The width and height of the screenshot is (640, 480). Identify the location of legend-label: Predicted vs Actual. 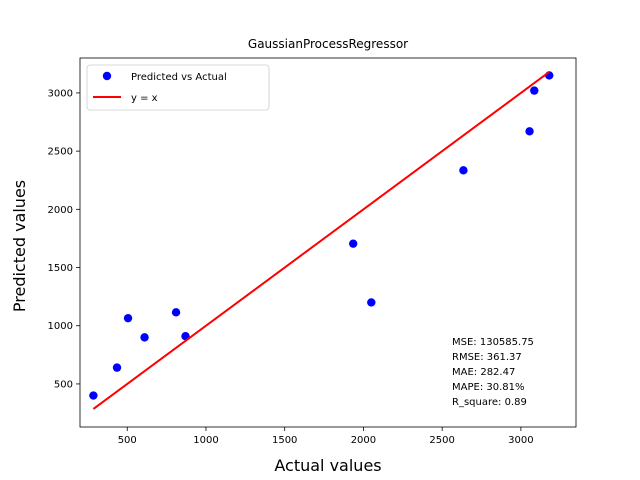
(179, 77).